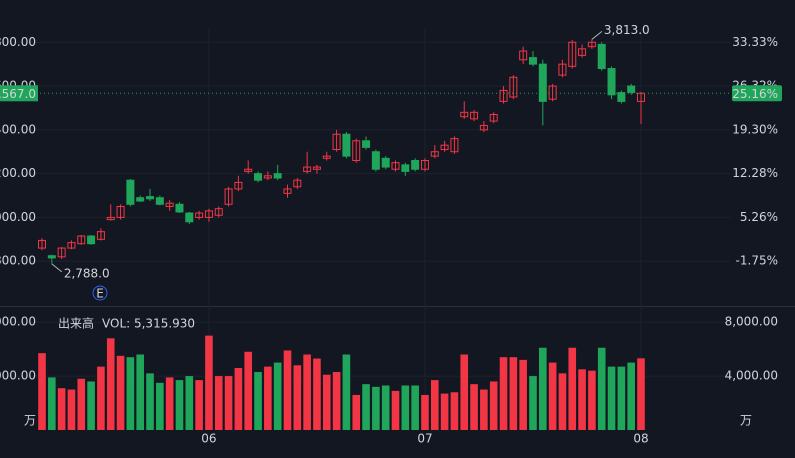 The image size is (795, 458). What do you see at coordinates (627, 30) in the screenshot?
I see `high-annotation: 3,813.0` at bounding box center [627, 30].